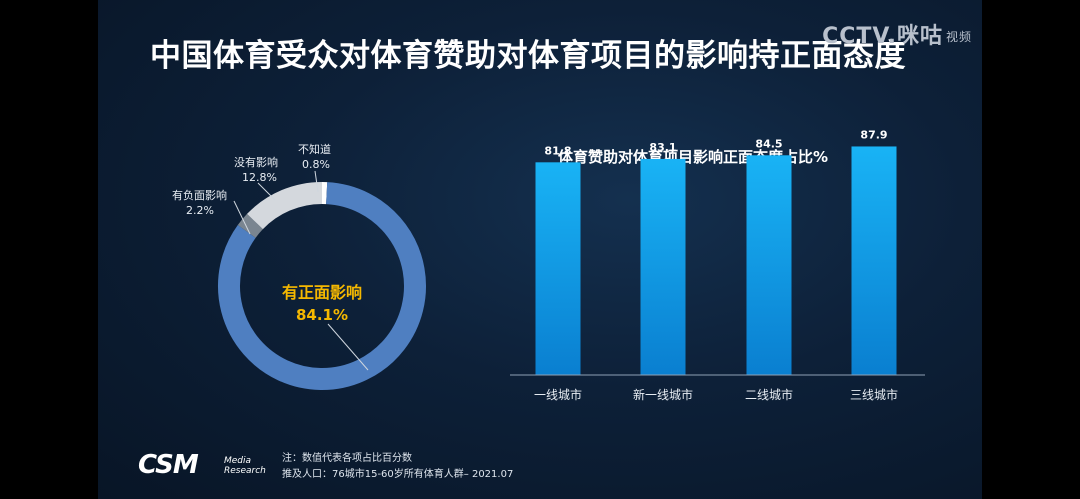 Image resolution: width=1080 pixels, height=499 pixels. What do you see at coordinates (259, 177) in the screenshot?
I see `label-no-effect-value: 12.8%` at bounding box center [259, 177].